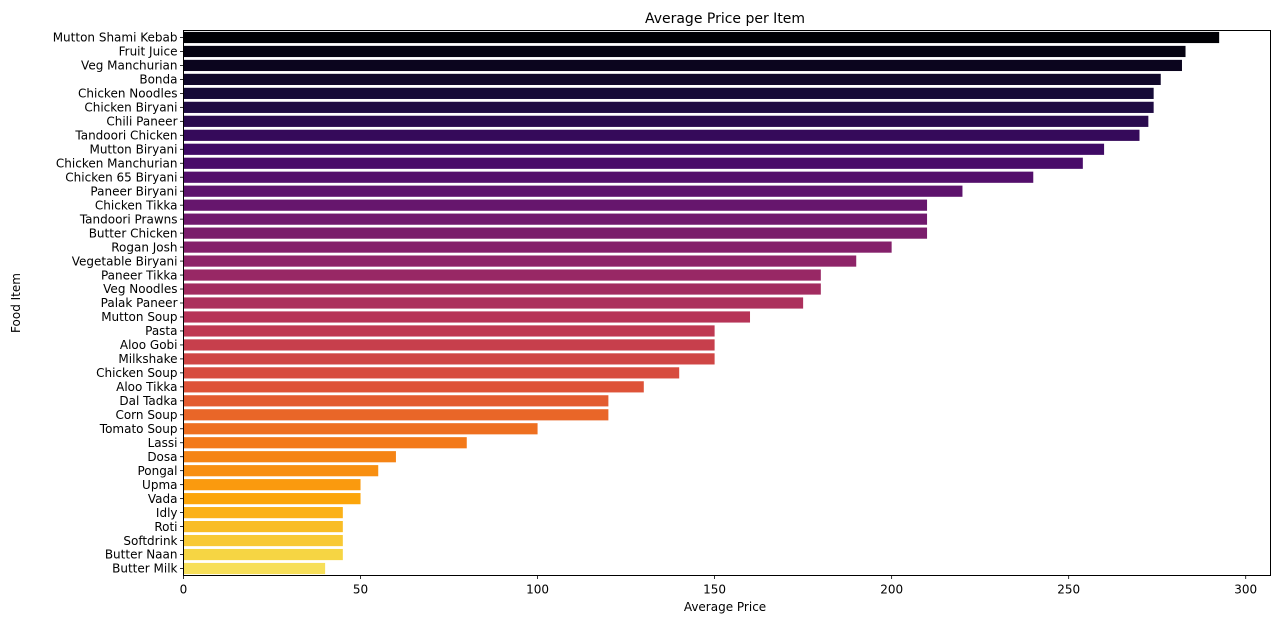 The image size is (1278, 624). What do you see at coordinates (133, 191) in the screenshot?
I see `y-tick-label: Paneer Biryani` at bounding box center [133, 191].